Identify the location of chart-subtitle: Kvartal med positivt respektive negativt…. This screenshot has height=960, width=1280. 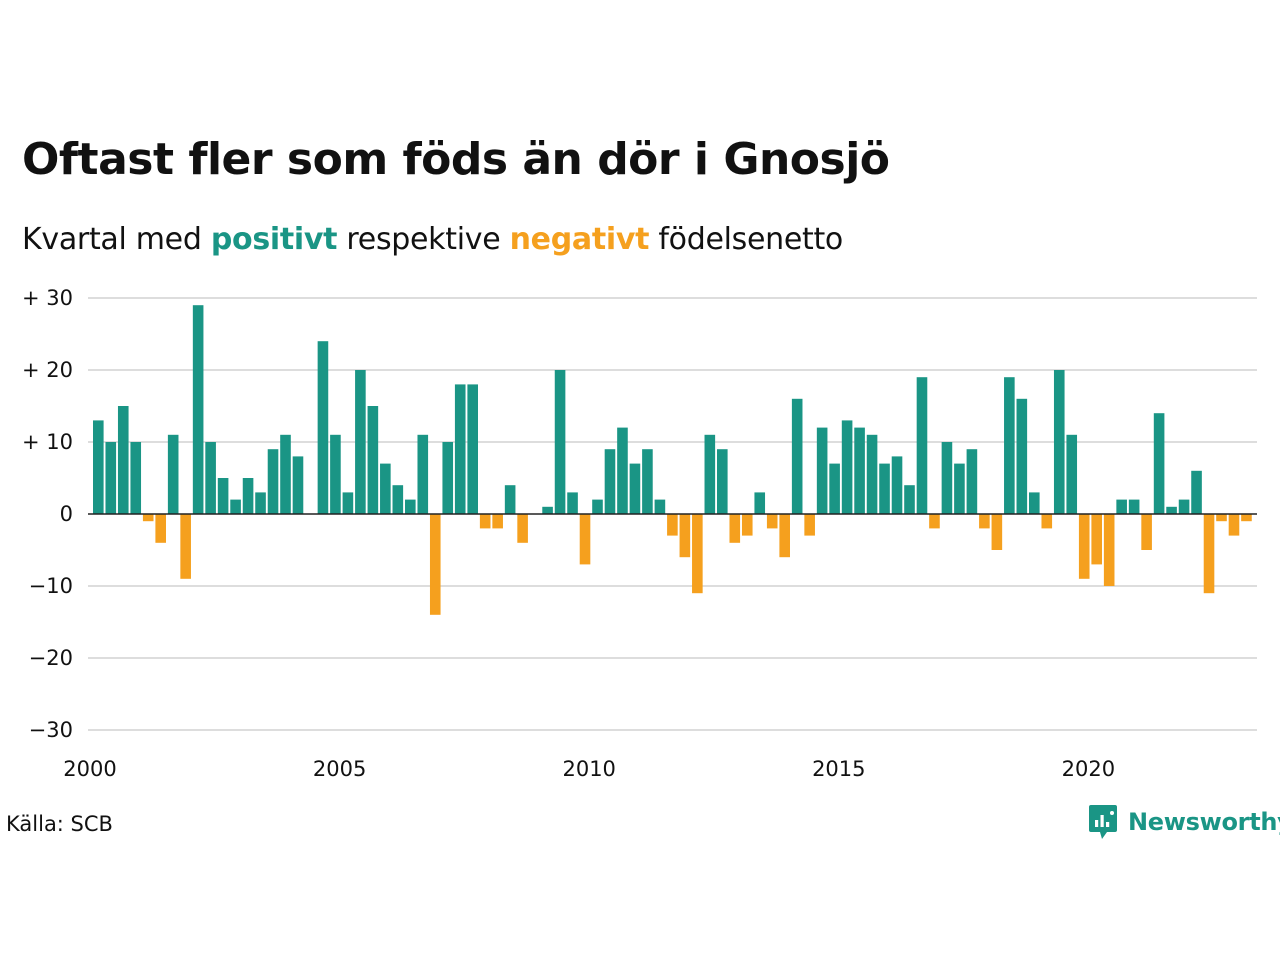
(432, 240).